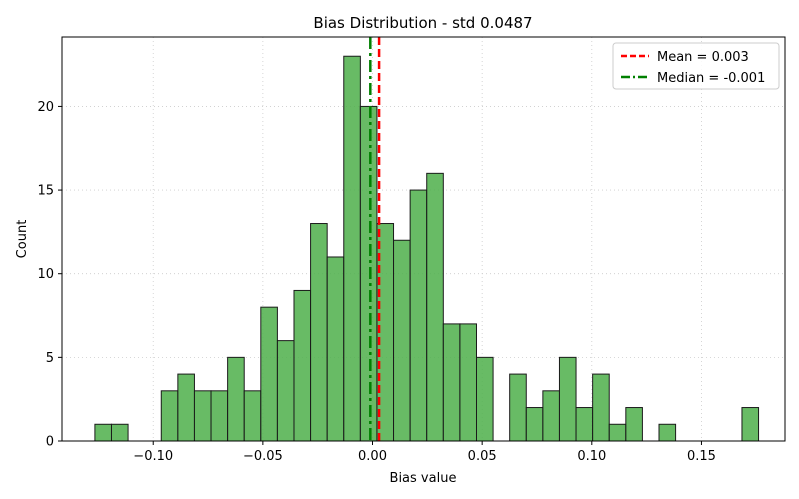  What do you see at coordinates (50, 358) in the screenshot?
I see `y-tick-label: 5` at bounding box center [50, 358].